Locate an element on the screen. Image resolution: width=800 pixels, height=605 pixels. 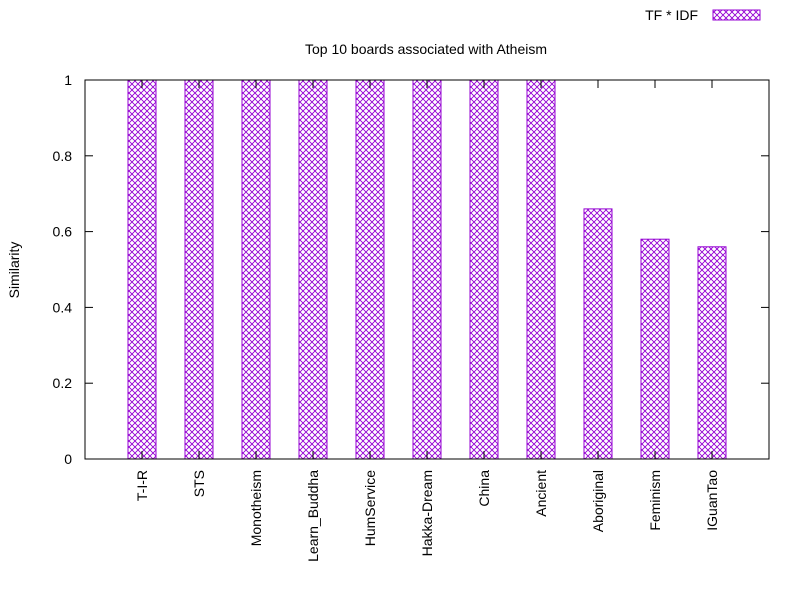
bar-china is located at coordinates (484, 269).